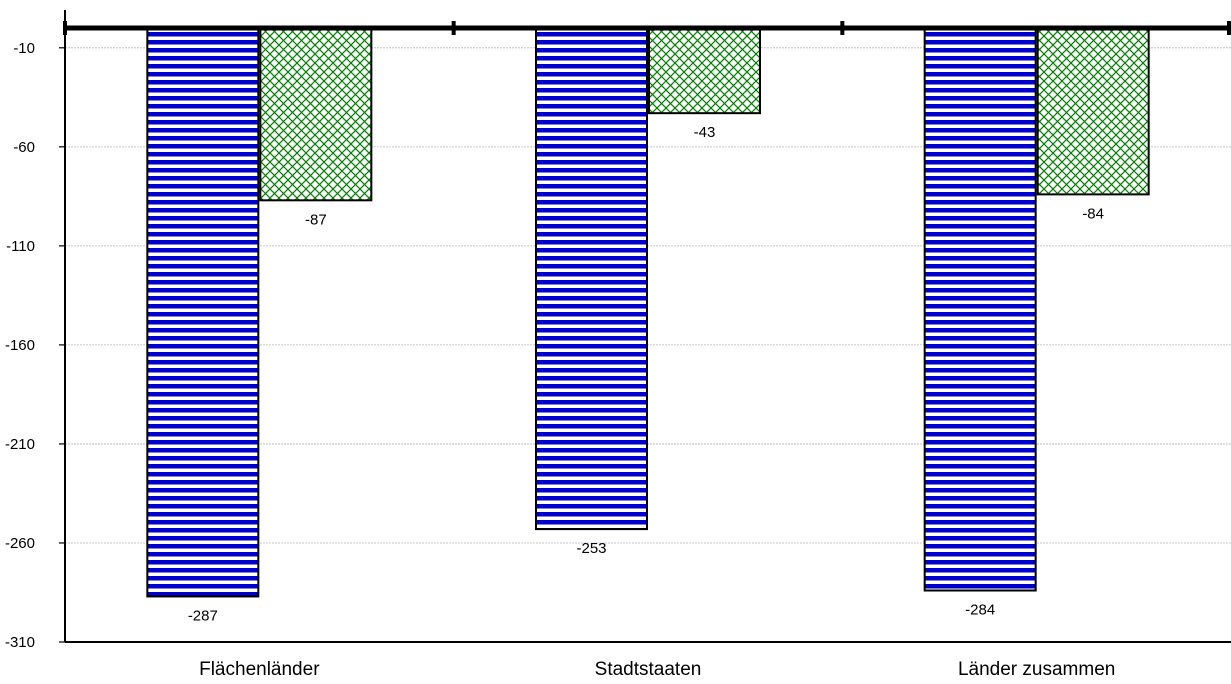  I want to click on data-label: -87, so click(316, 219).